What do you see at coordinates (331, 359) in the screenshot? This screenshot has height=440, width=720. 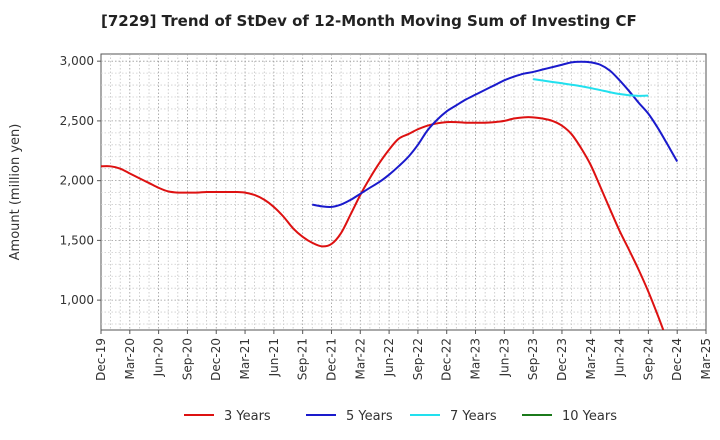 I see `x-tick-label: Dec-21` at bounding box center [331, 359].